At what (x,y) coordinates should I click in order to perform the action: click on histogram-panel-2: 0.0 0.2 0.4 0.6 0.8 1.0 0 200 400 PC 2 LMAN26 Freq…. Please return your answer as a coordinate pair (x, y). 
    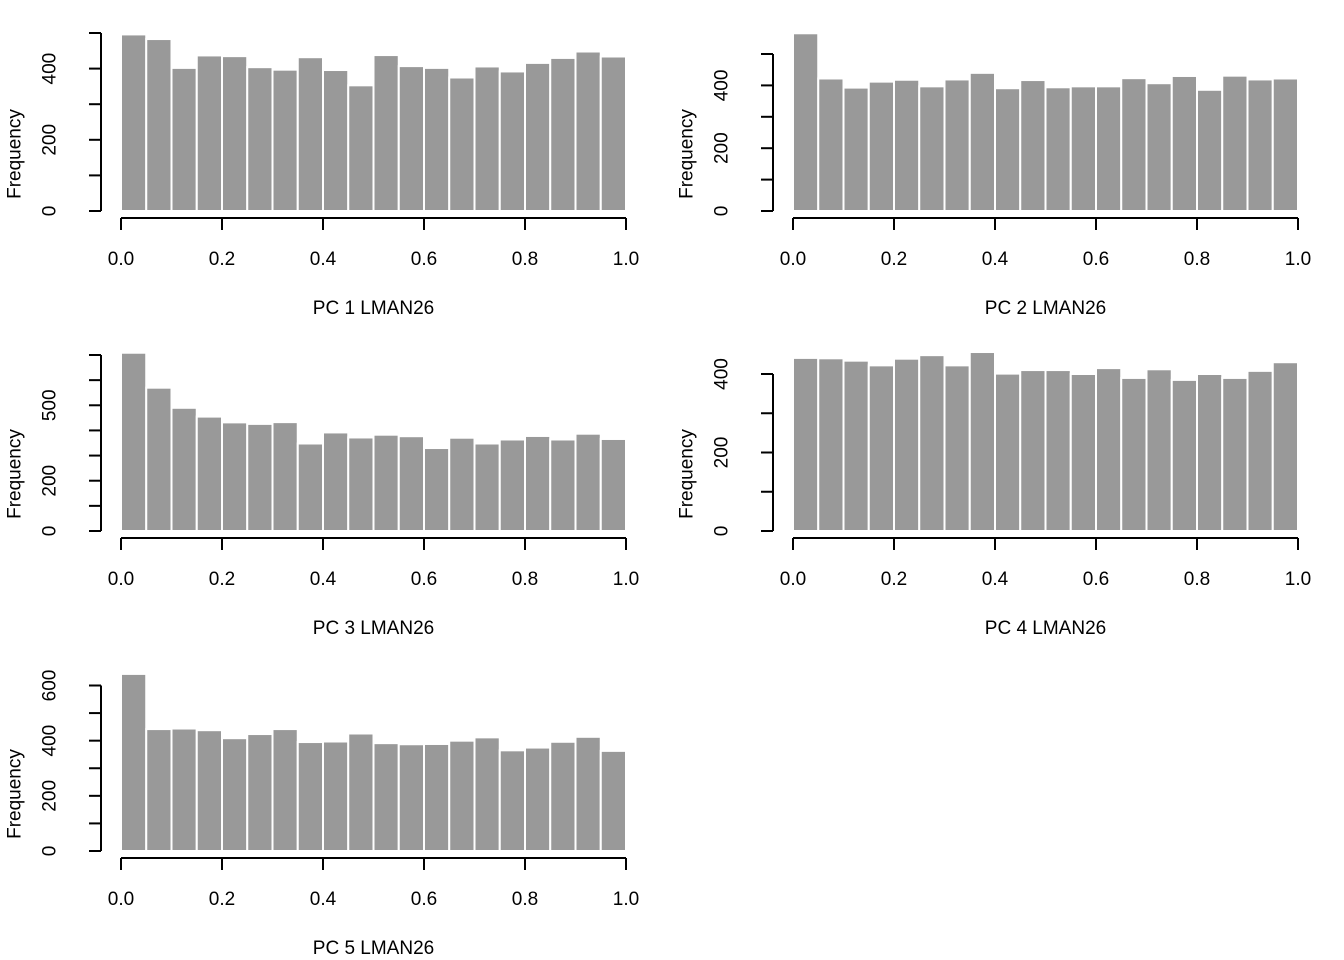
    Looking at the image, I should click on (994, 175).